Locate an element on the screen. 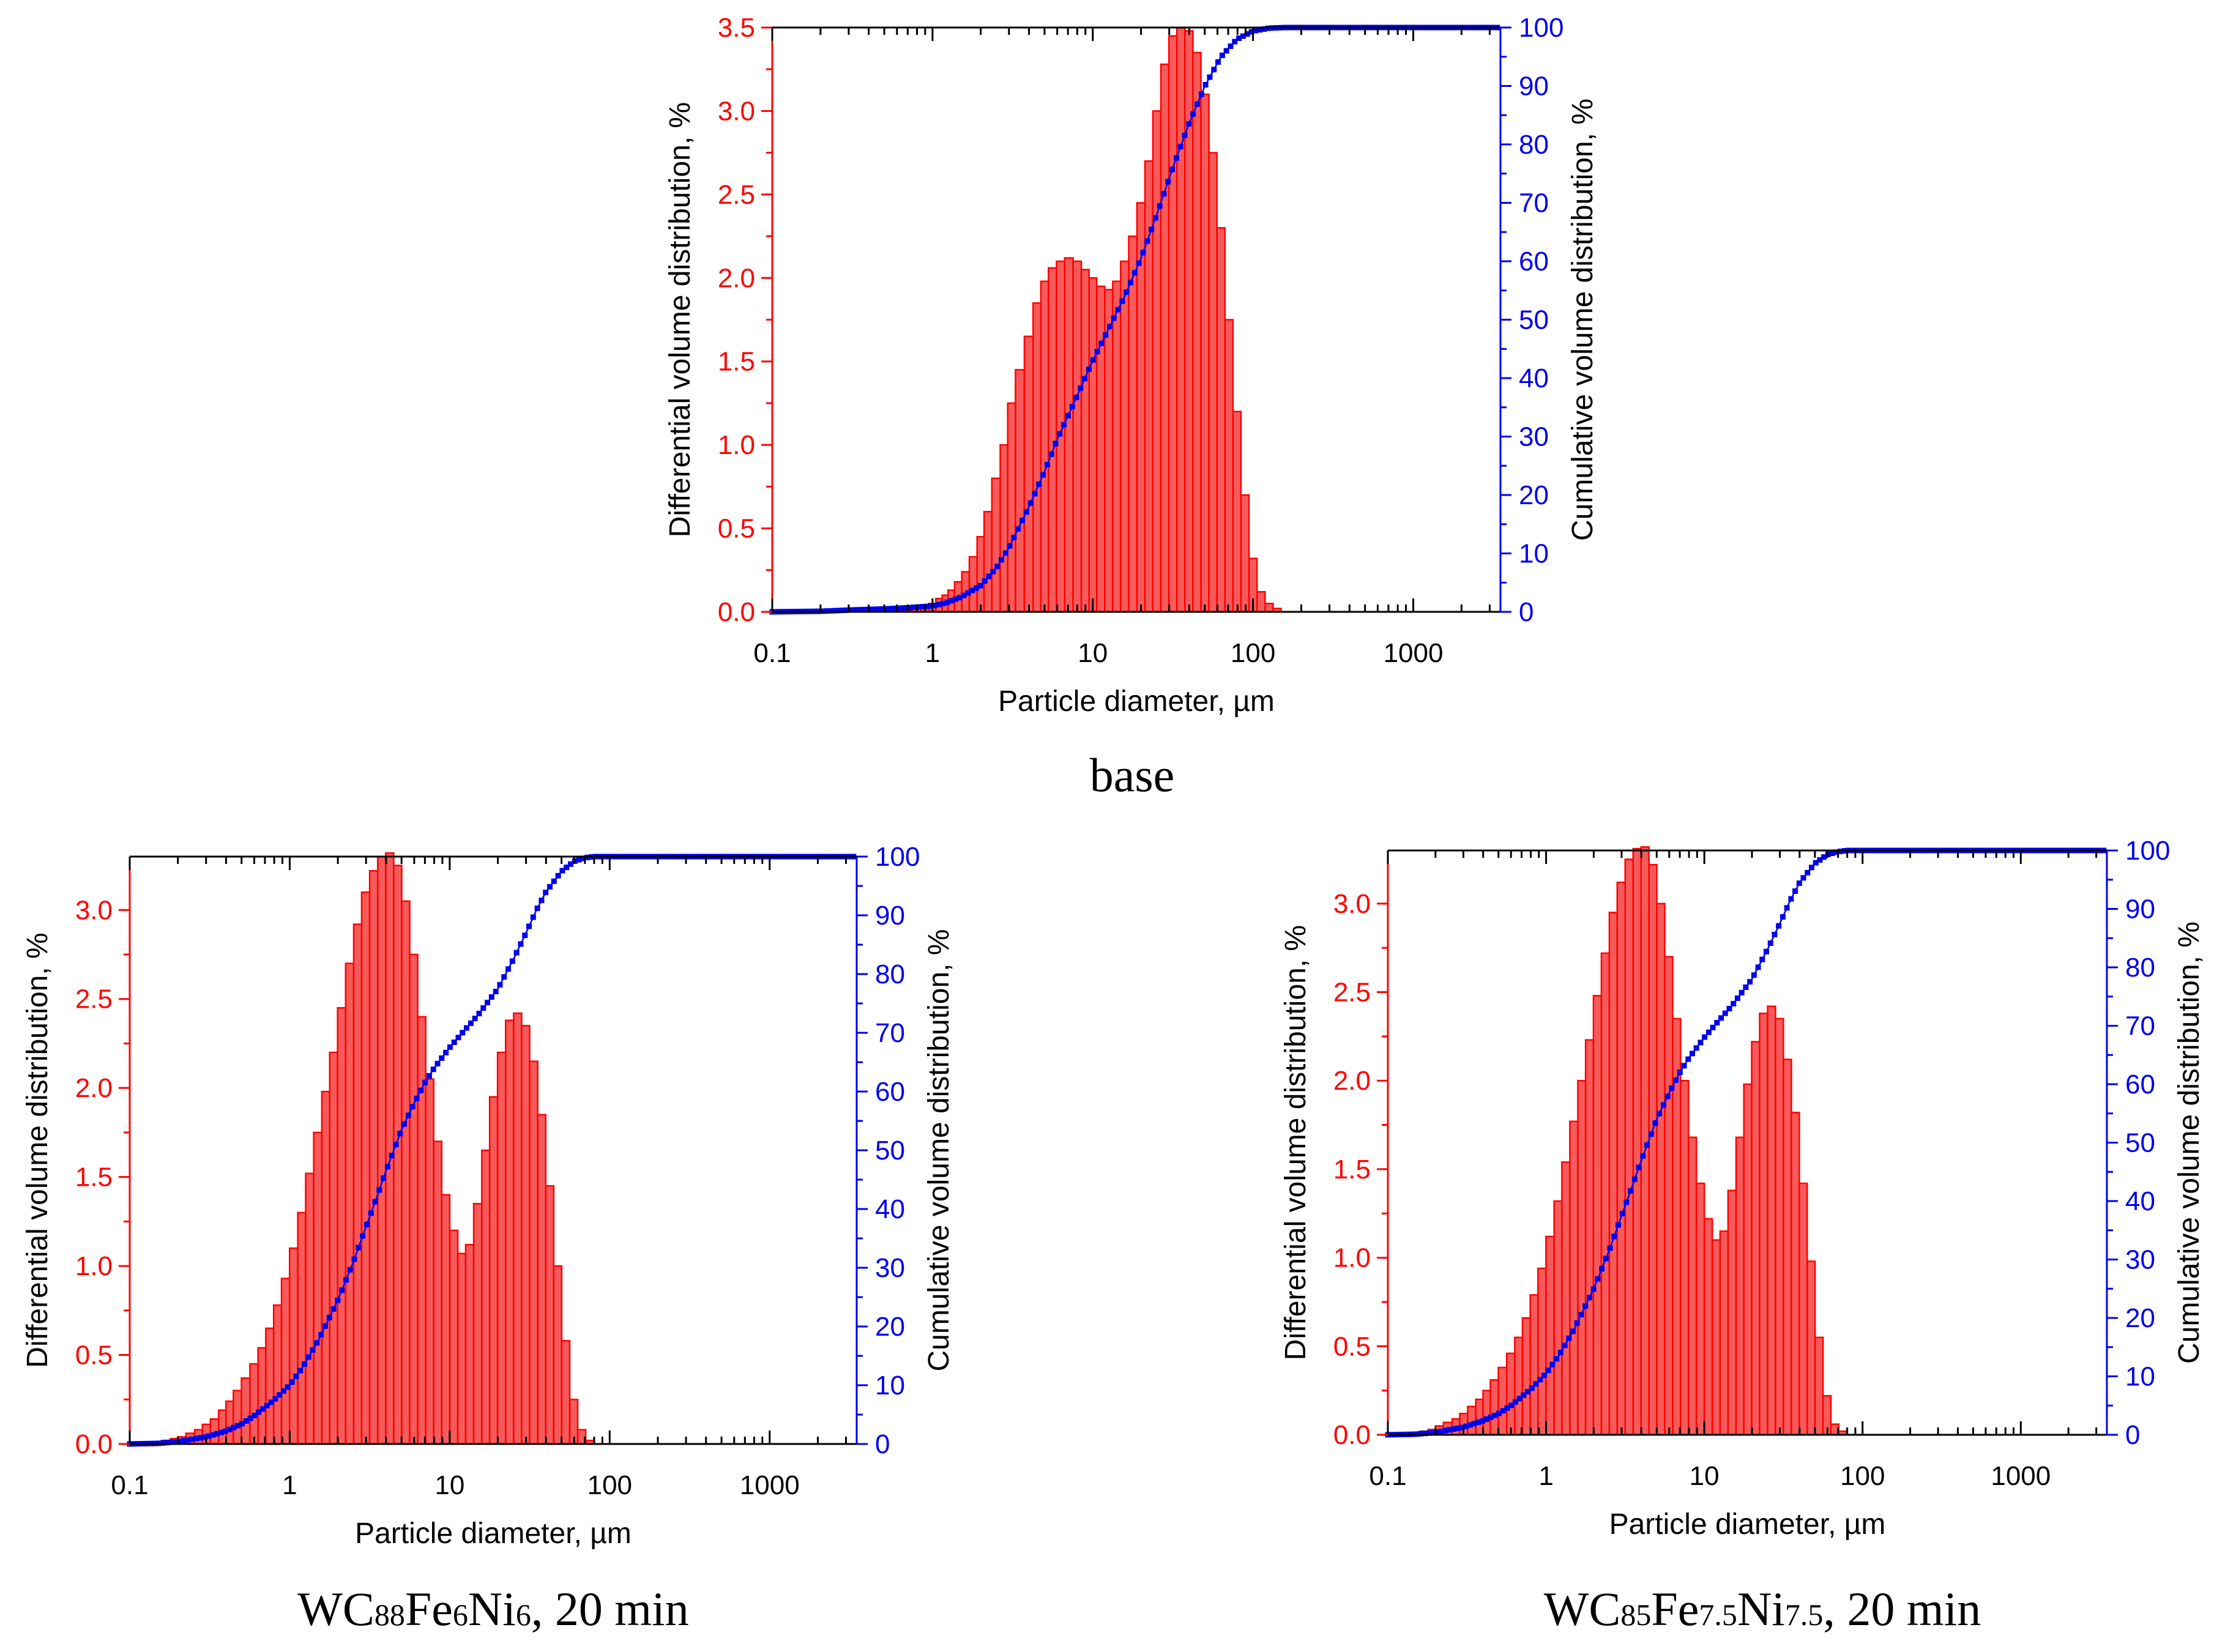 The width and height of the screenshot is (2236, 1652). y-axis-title-base: Differential volume distribution, % is located at coordinates (680, 319).